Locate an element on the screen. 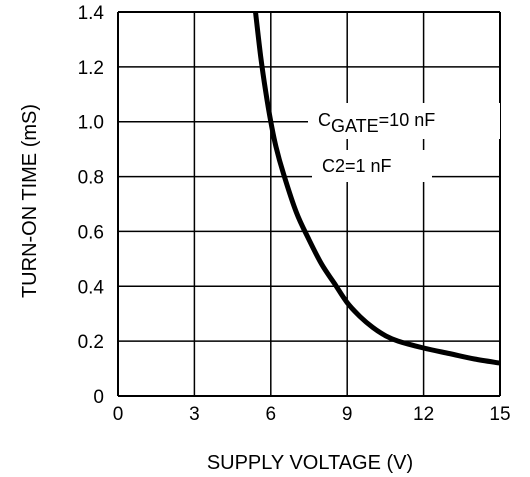 The image size is (530, 477). y-tick-label: 1.4 is located at coordinates (91, 13).